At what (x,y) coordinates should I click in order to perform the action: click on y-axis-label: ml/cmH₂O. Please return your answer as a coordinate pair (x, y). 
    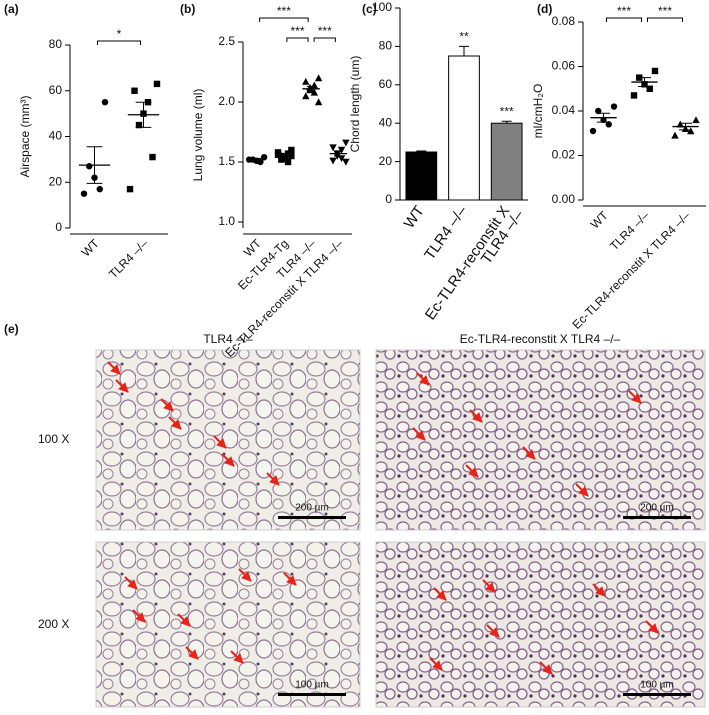
    Looking at the image, I should click on (538, 111).